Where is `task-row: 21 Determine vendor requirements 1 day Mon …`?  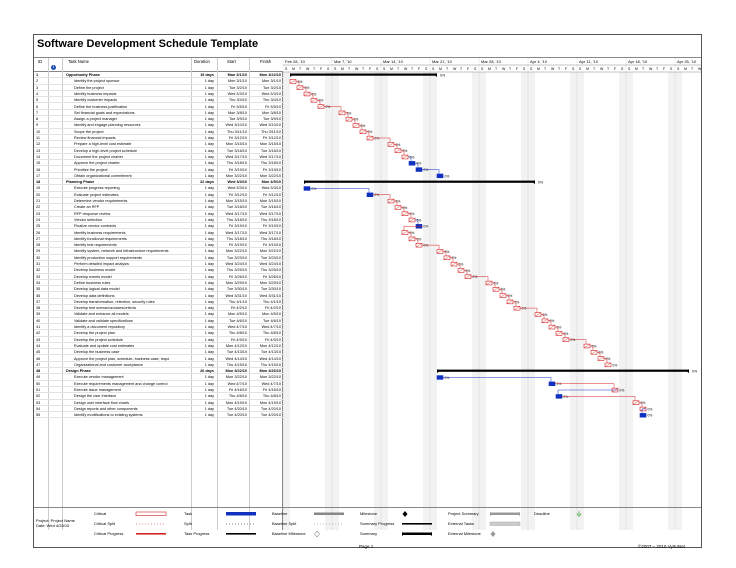 task-row: 21 Determine vendor requirements 1 day Mon … is located at coordinates (158, 201).